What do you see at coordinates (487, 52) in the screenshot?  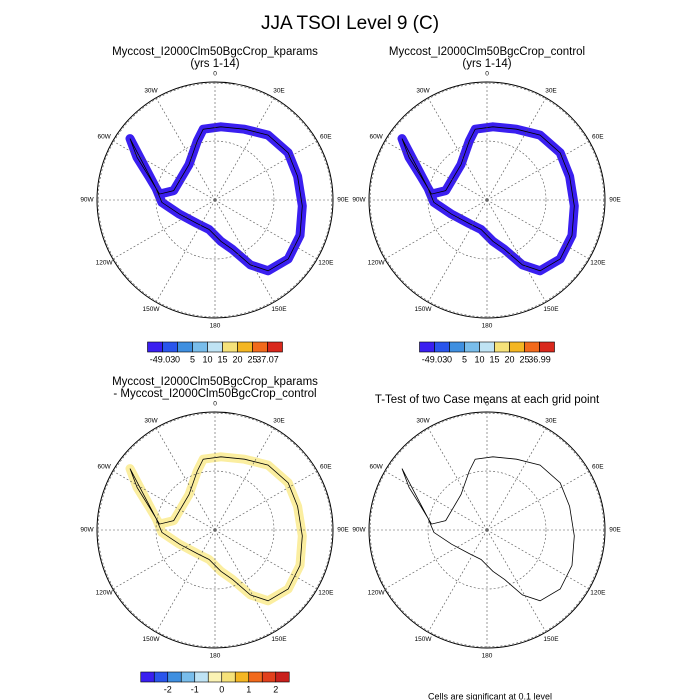 I see `panel-title: Myccost_I2000Clm50BgcCrop_control` at bounding box center [487, 52].